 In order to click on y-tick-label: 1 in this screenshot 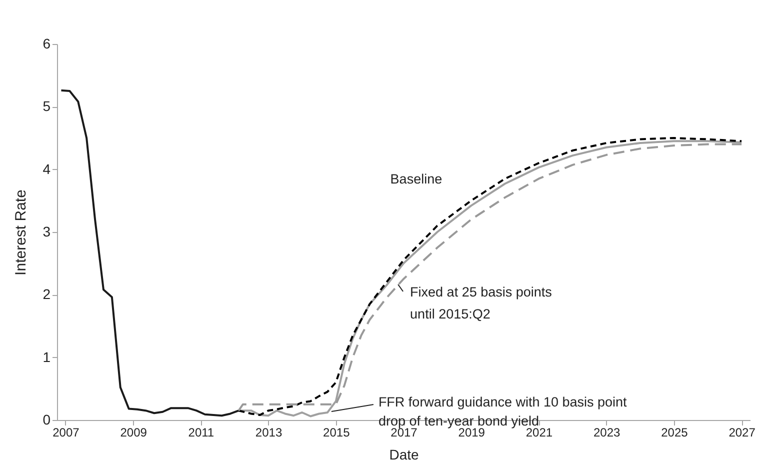, I will do `click(46, 356)`.